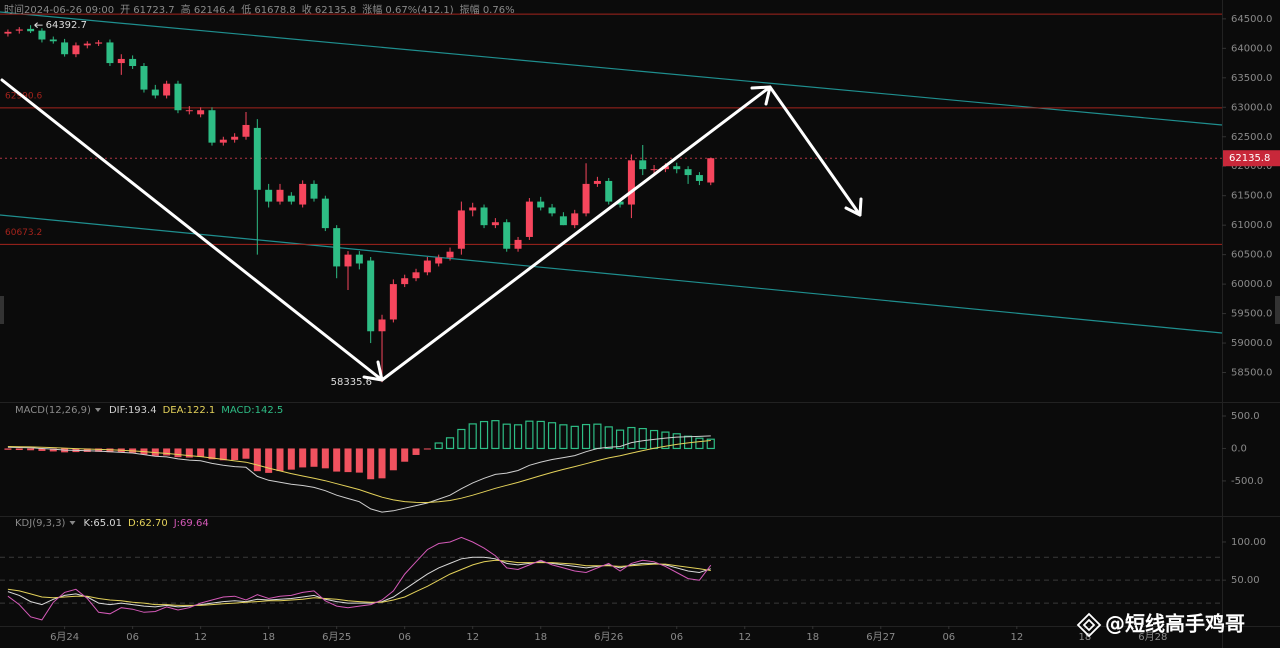 This screenshot has height=648, width=1280. I want to click on readout-item: 时间2024-06-26 09:00, so click(59, 9).